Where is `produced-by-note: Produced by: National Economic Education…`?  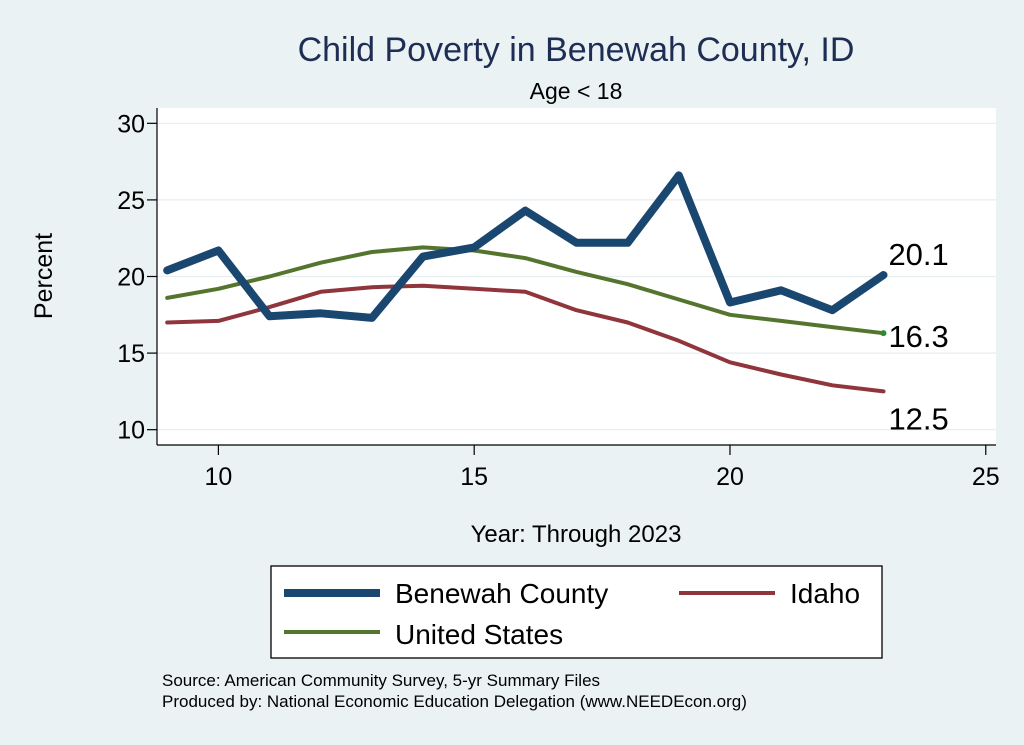
produced-by-note: Produced by: National Economic Education… is located at coordinates (454, 701).